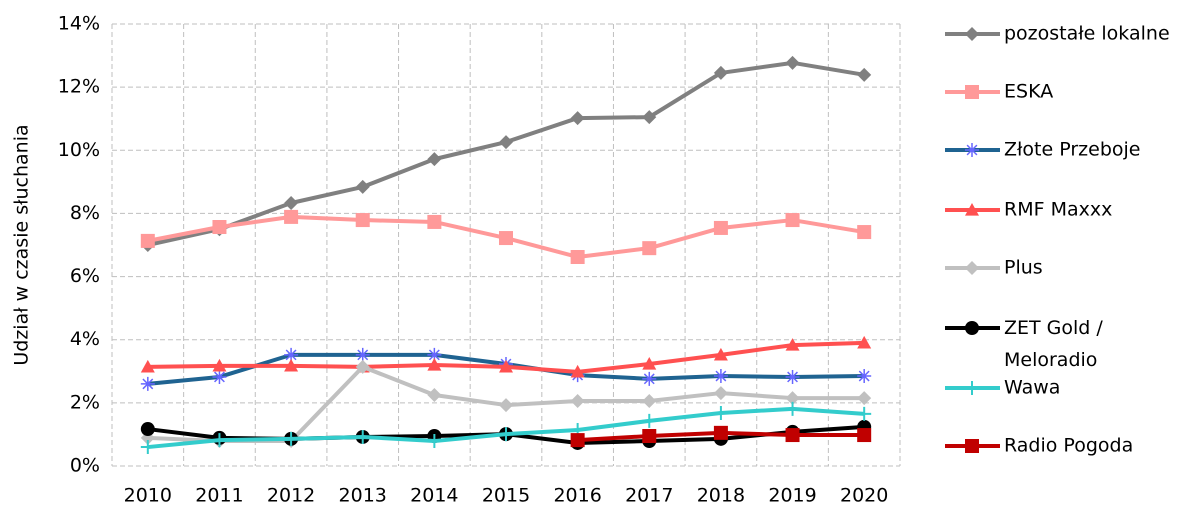  I want to click on legend-label: Radio Pogoda, so click(1068, 446).